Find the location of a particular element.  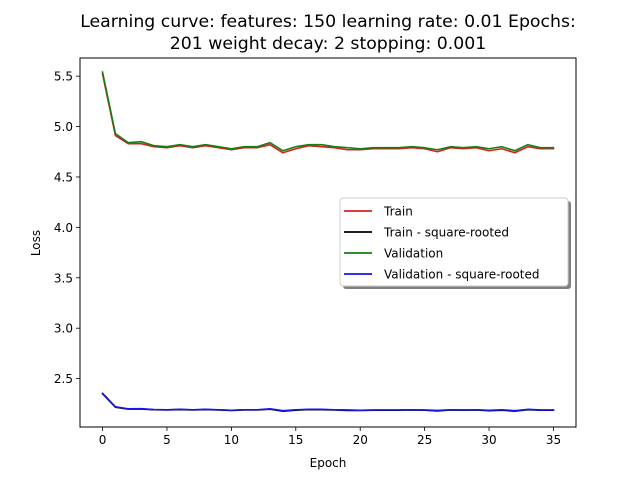

y-tick-label: 4.5 is located at coordinates (63, 177).